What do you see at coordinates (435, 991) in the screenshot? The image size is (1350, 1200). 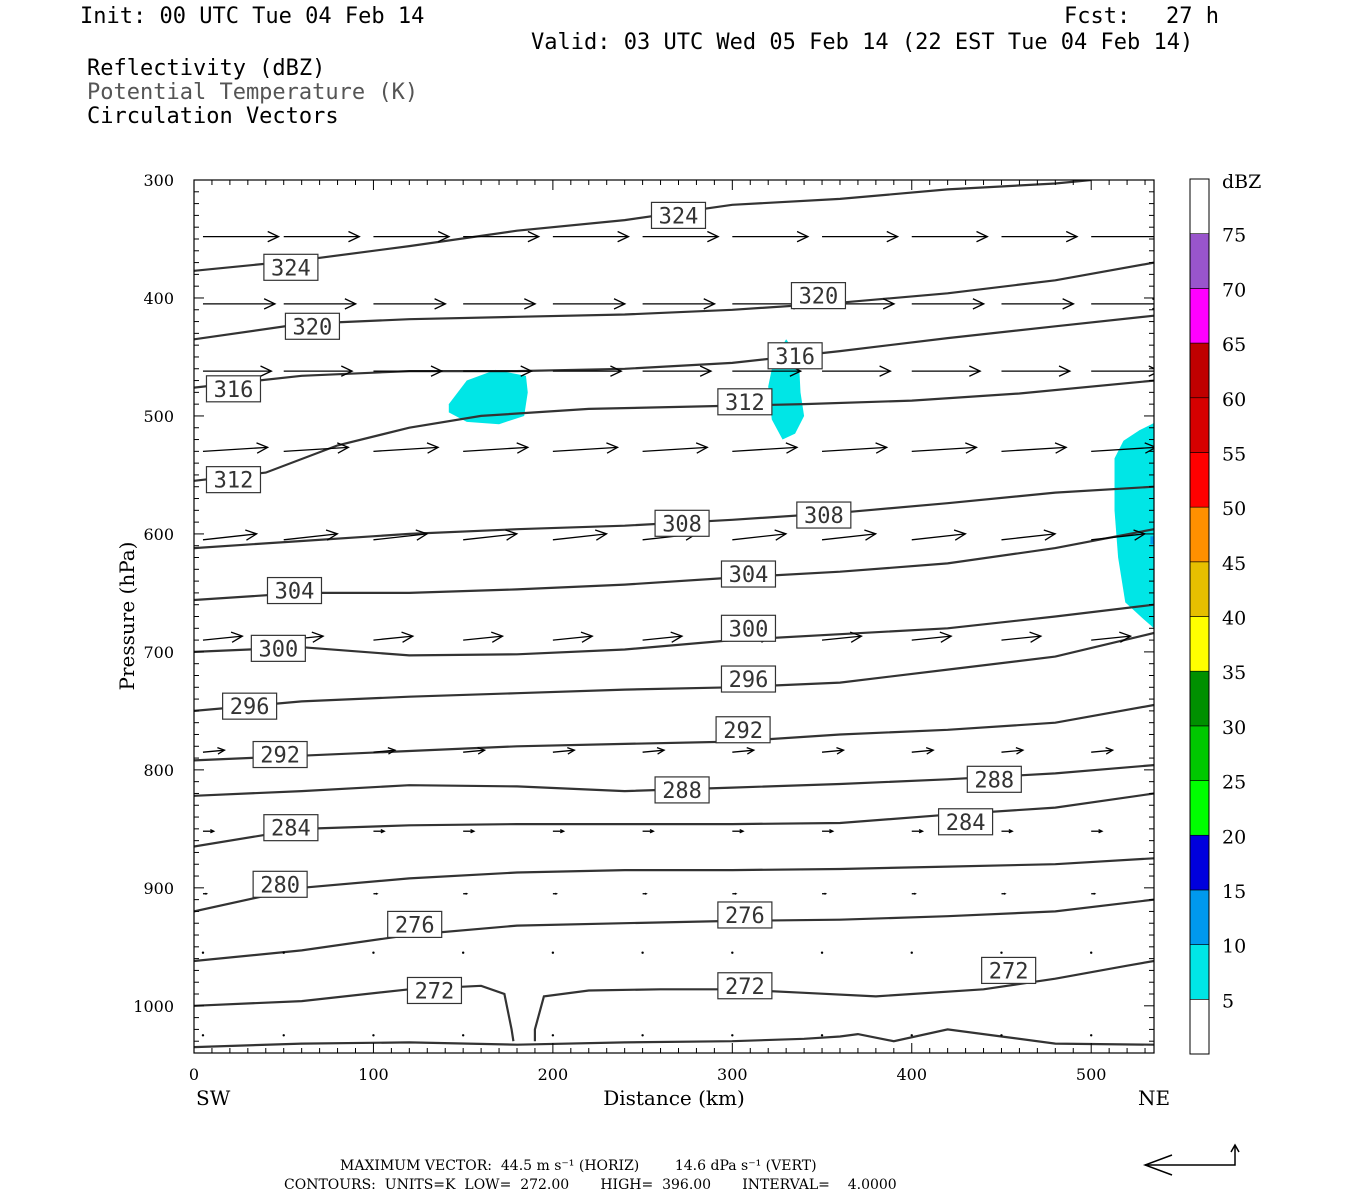 I see `svg-text: 272` at bounding box center [435, 991].